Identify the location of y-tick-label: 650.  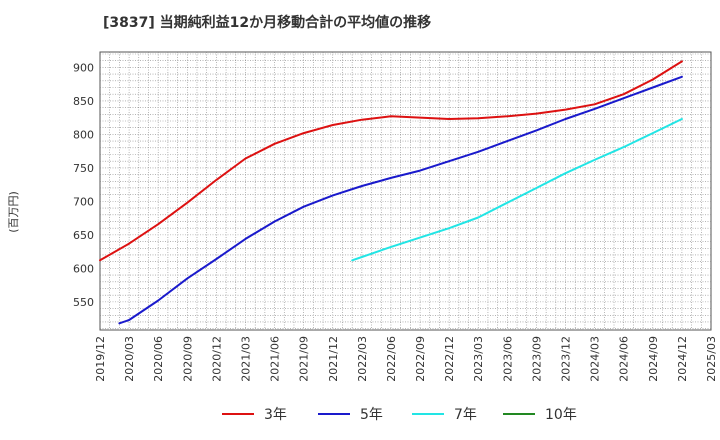
(83, 235).